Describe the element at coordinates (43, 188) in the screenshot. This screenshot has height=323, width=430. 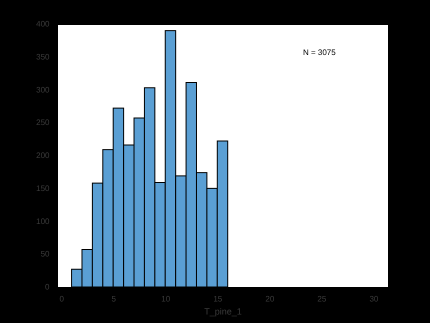
I see `y-tick-label: 150` at that location.